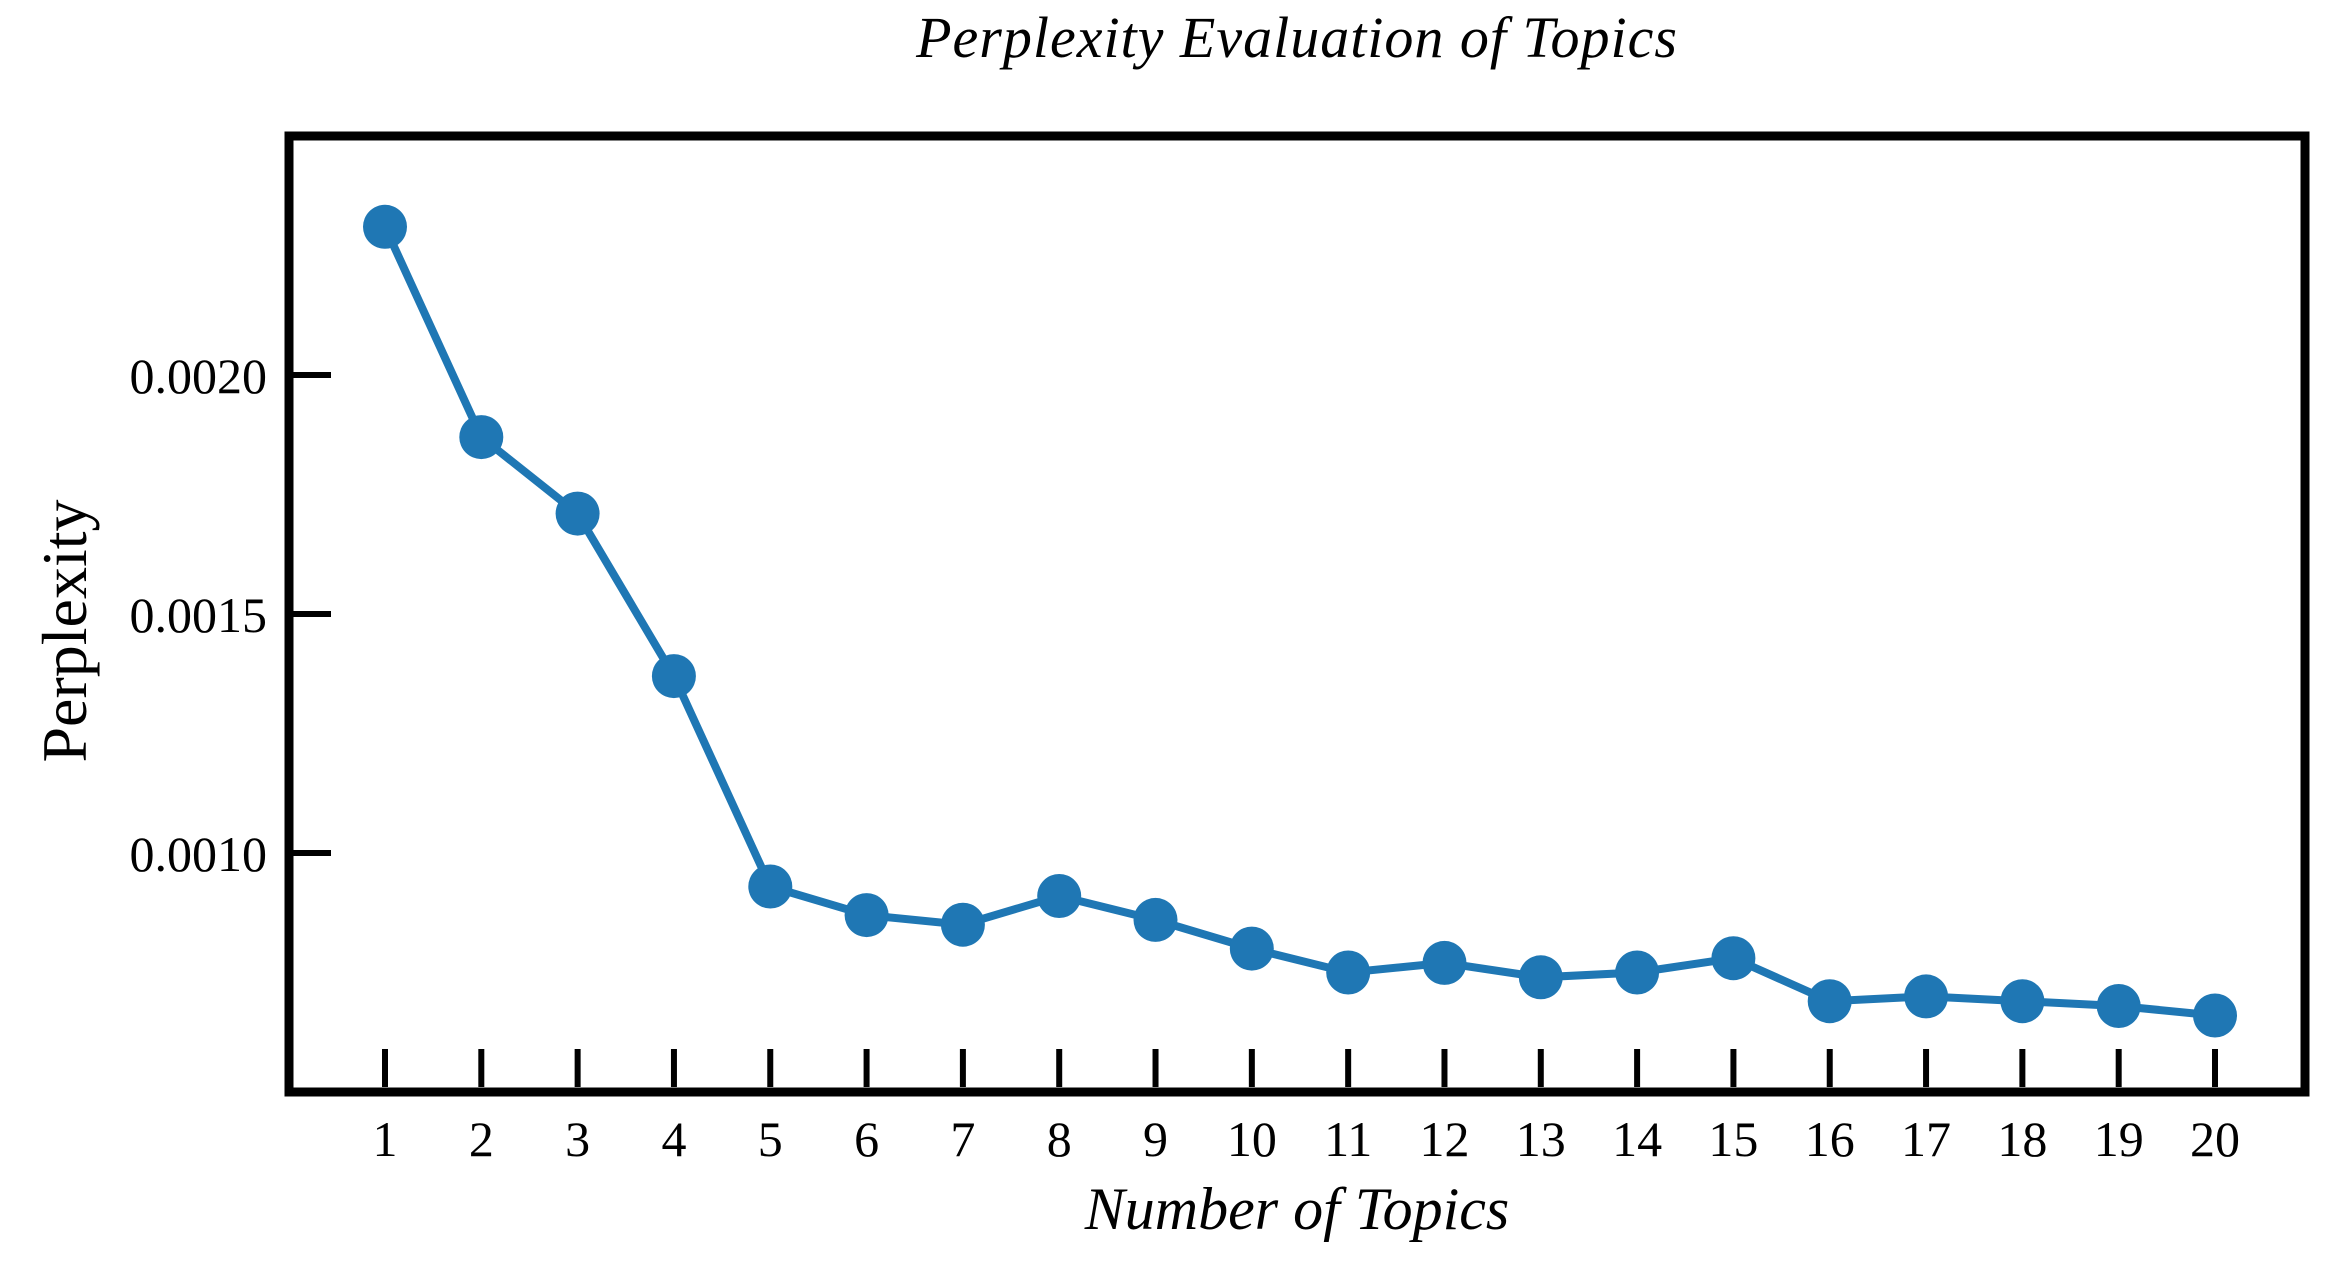 This screenshot has width=2337, height=1263. Describe the element at coordinates (2022, 1139) in the screenshot. I see `x-tick-label: 18` at that location.